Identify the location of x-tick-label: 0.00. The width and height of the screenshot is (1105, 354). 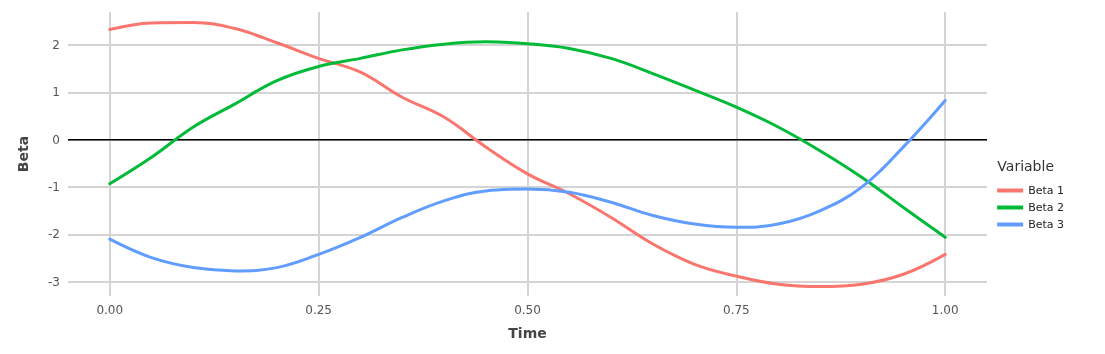
(110, 310).